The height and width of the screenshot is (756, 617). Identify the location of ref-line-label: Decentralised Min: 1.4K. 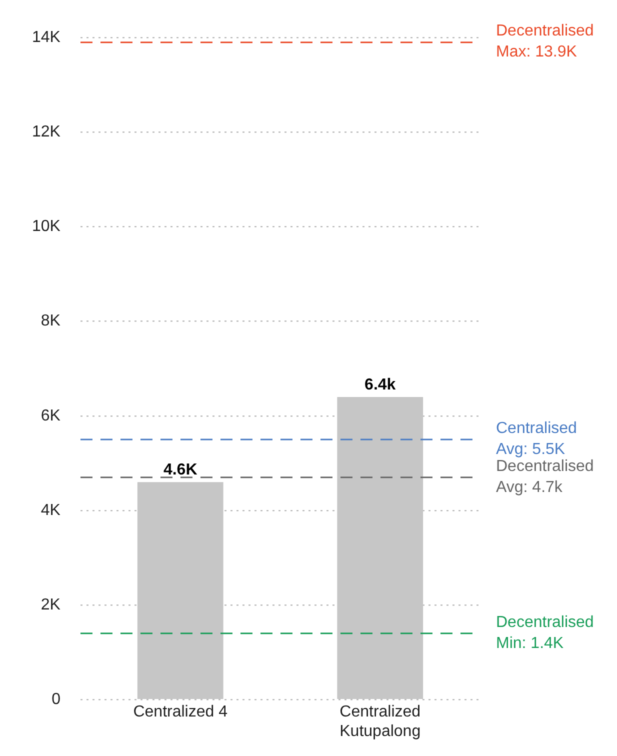
(545, 633).